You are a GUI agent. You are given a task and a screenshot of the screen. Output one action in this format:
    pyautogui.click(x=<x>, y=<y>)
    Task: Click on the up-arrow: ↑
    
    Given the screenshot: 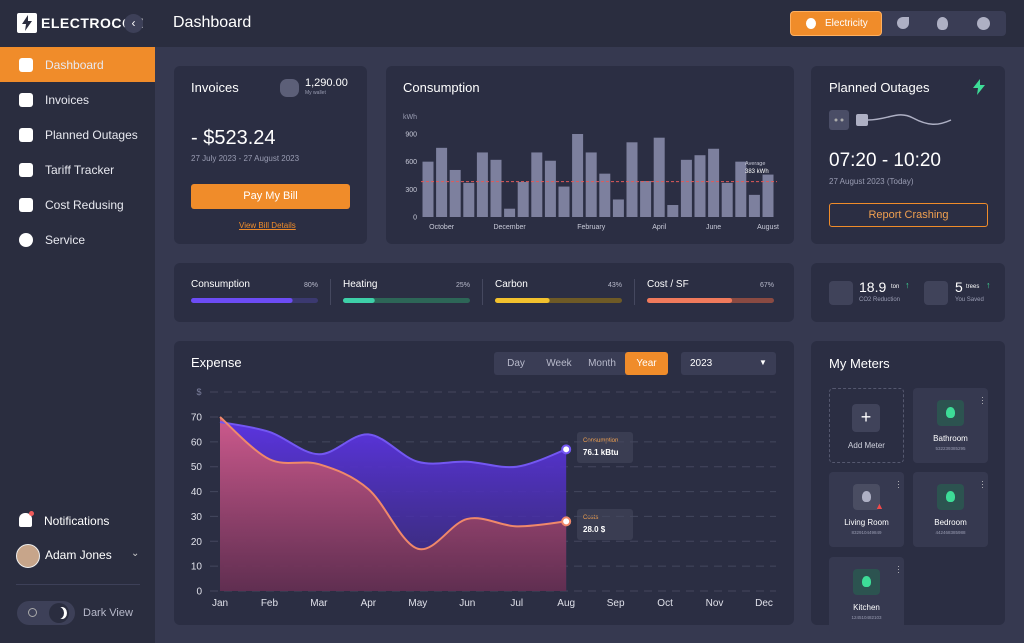 What is the action you would take?
    pyautogui.click(x=907, y=285)
    